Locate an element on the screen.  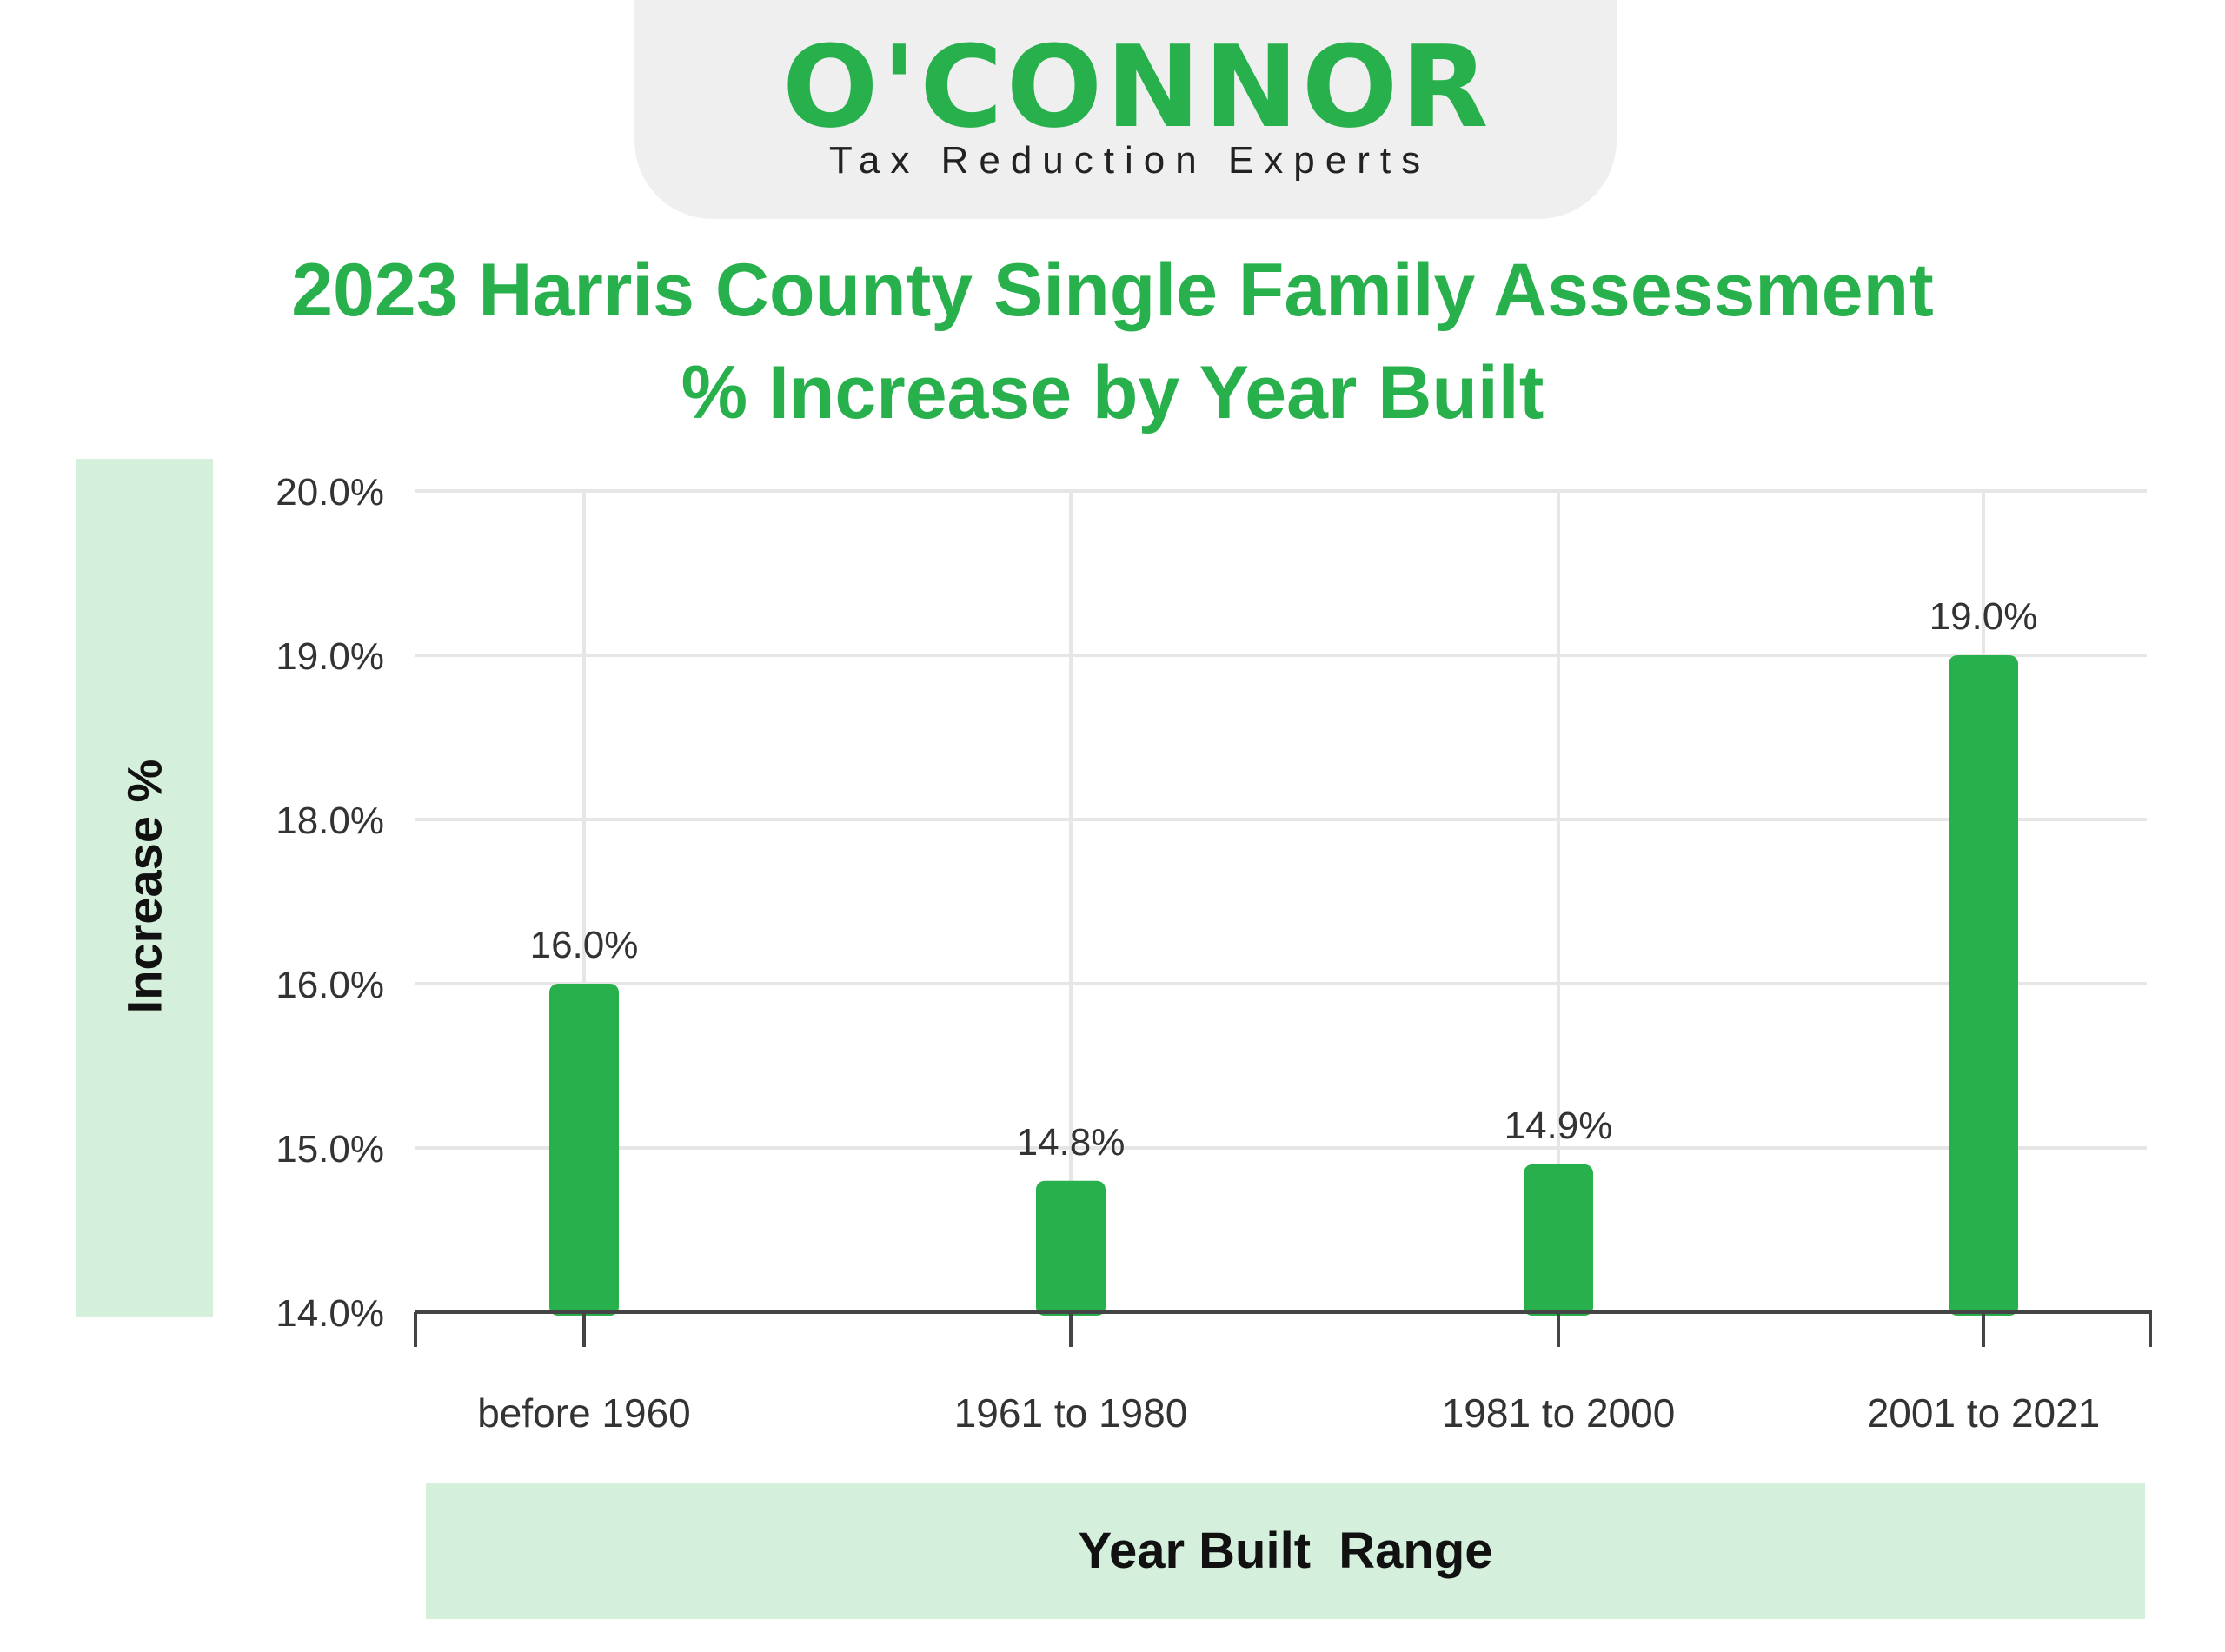
x-axis-label-box: Year Built Range is located at coordinates (1285, 1551).